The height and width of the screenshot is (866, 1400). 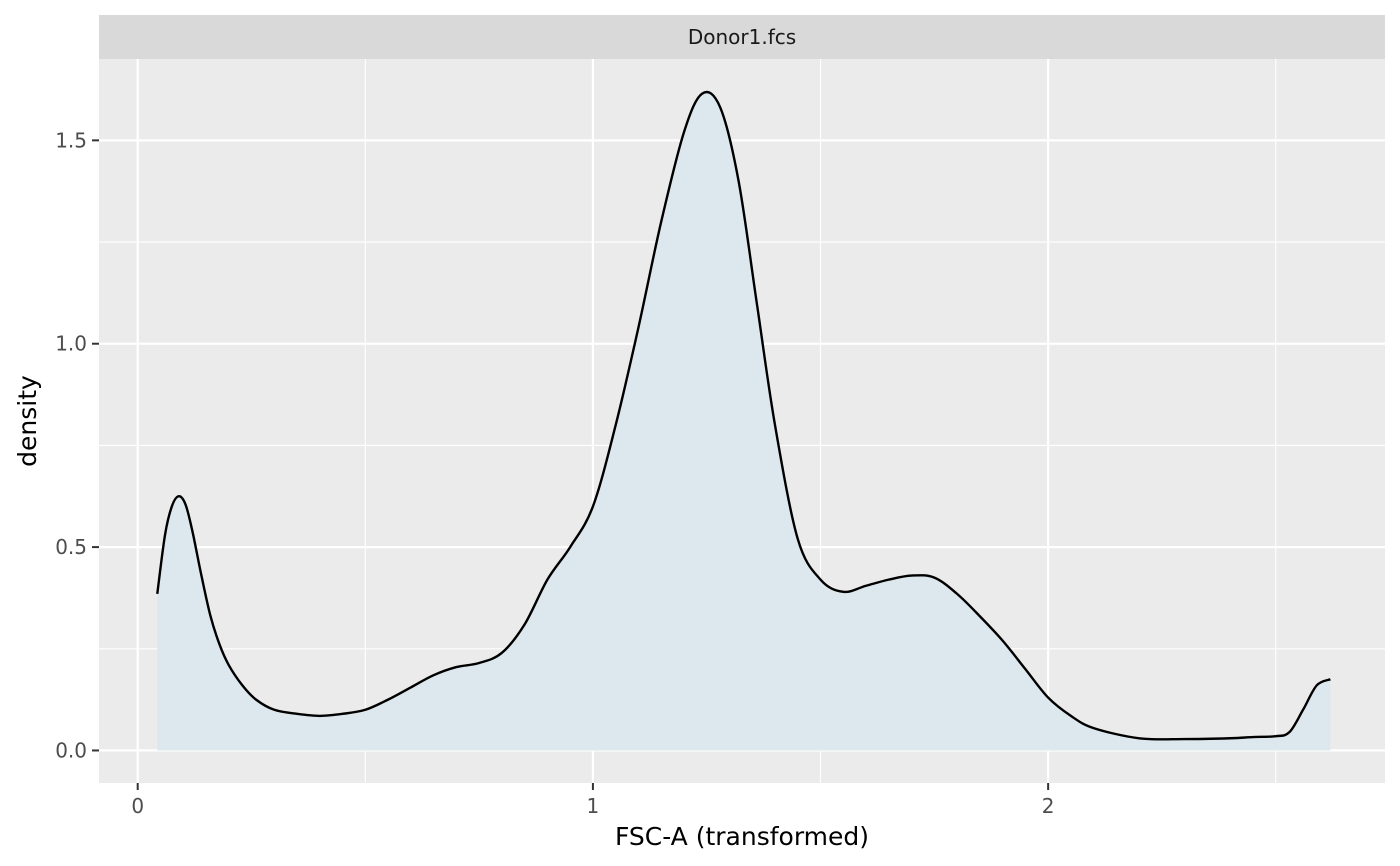 What do you see at coordinates (27, 421) in the screenshot?
I see `y-axis-title: density` at bounding box center [27, 421].